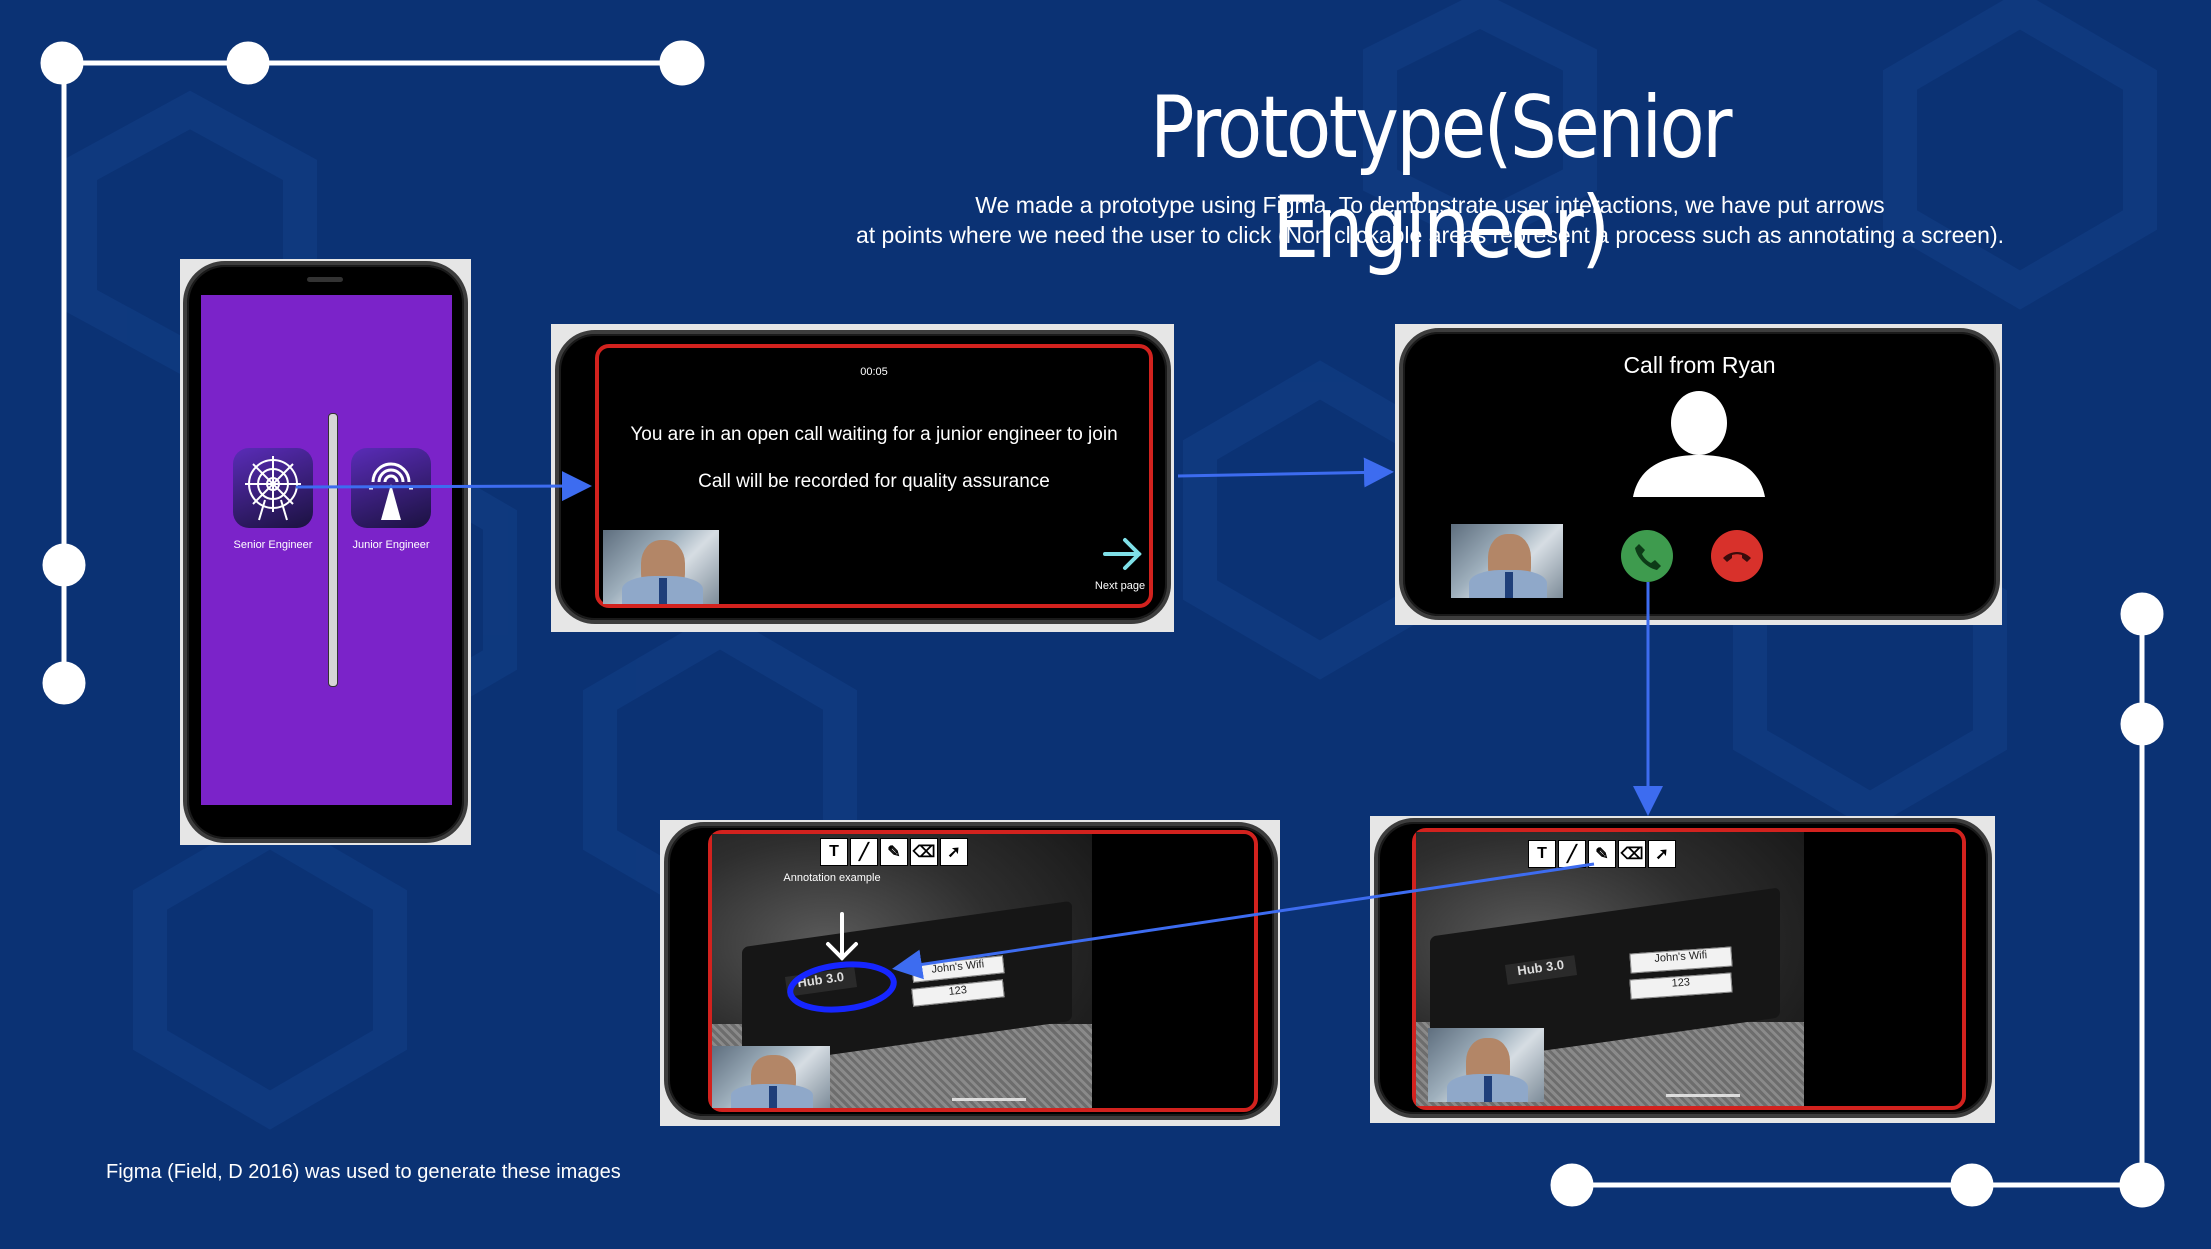  I want to click on senior-engineer-app-icon, so click(273, 488).